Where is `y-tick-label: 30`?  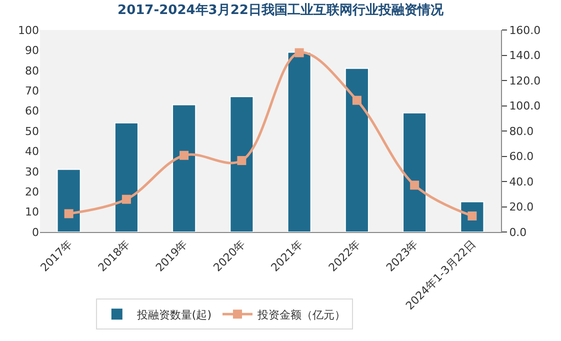 y-tick-label: 30 is located at coordinates (32, 171).